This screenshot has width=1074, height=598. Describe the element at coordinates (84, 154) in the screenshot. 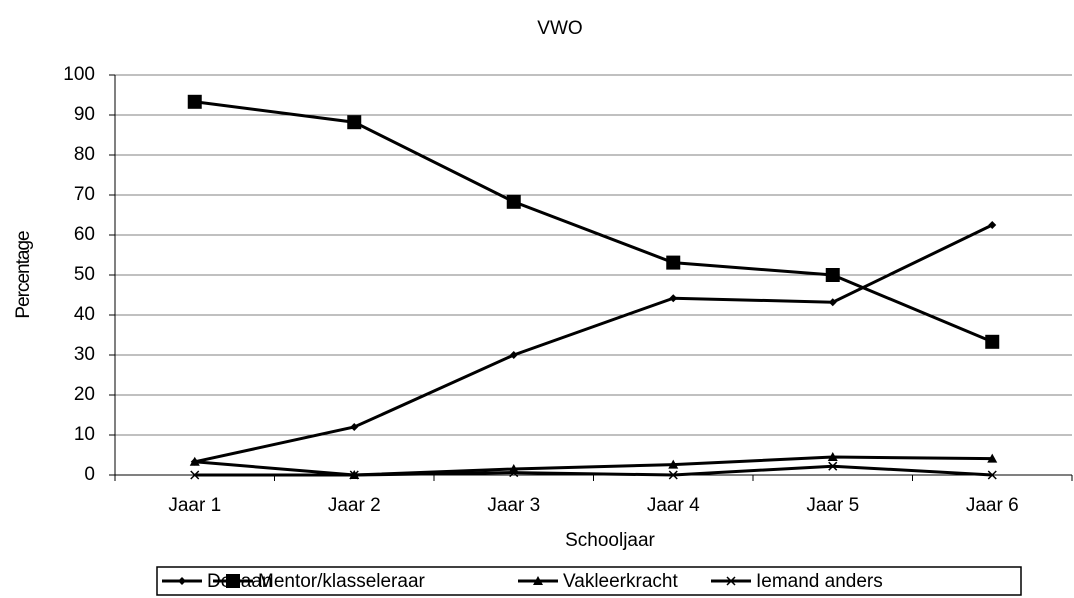

I see `y-tick-label: 80` at that location.